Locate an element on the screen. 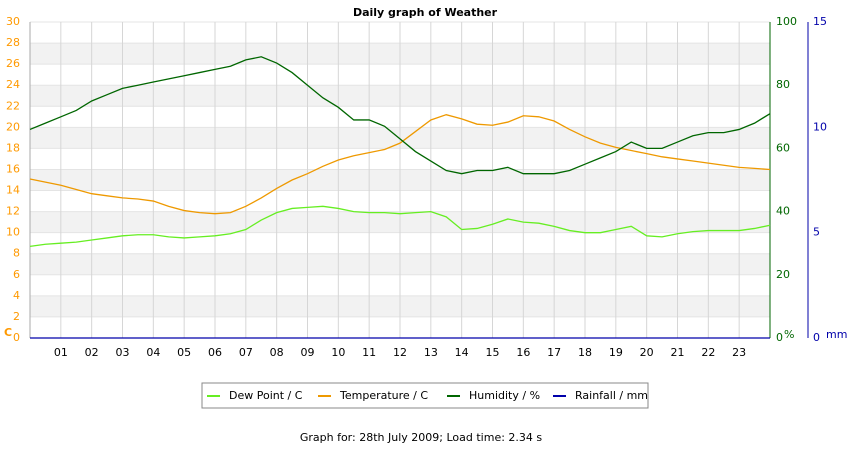 This screenshot has height=450, width=850. x-tick-label: 22 is located at coordinates (708, 352).